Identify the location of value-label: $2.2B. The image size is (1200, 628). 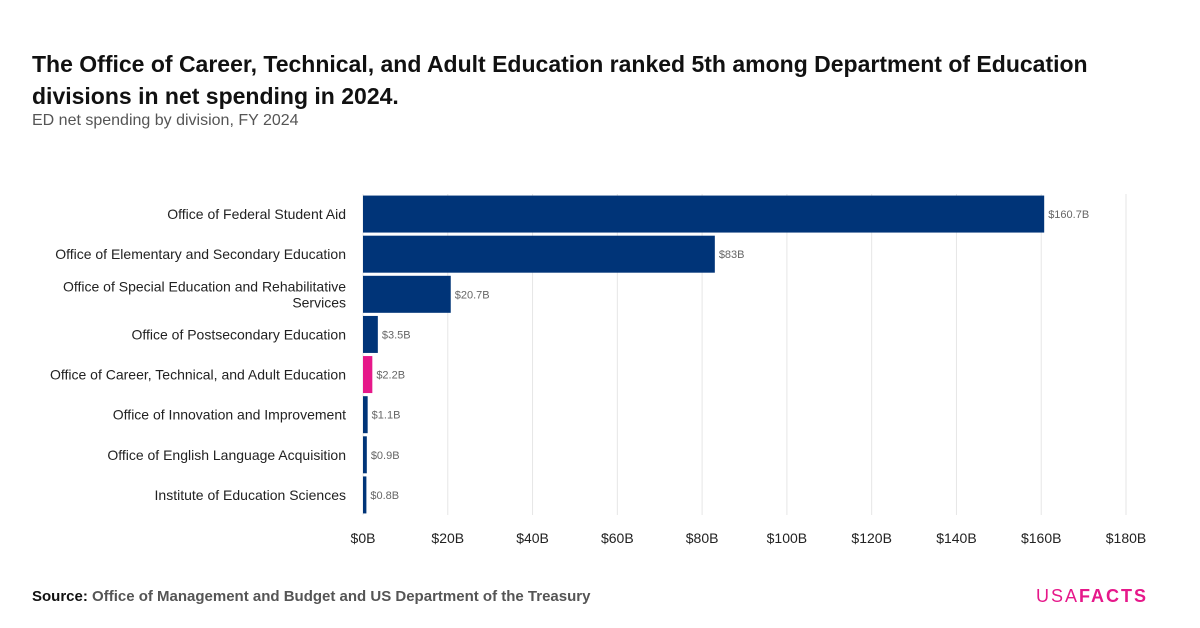
(390, 376).